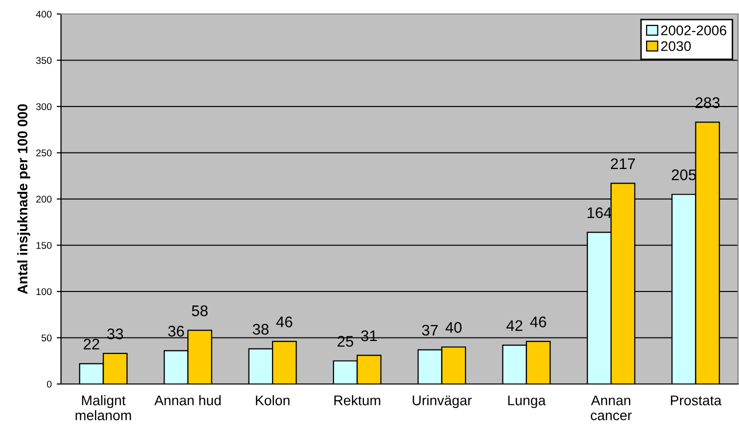  I want to click on y-axis-title: Antal insjuknade per 100 000, so click(23, 199).